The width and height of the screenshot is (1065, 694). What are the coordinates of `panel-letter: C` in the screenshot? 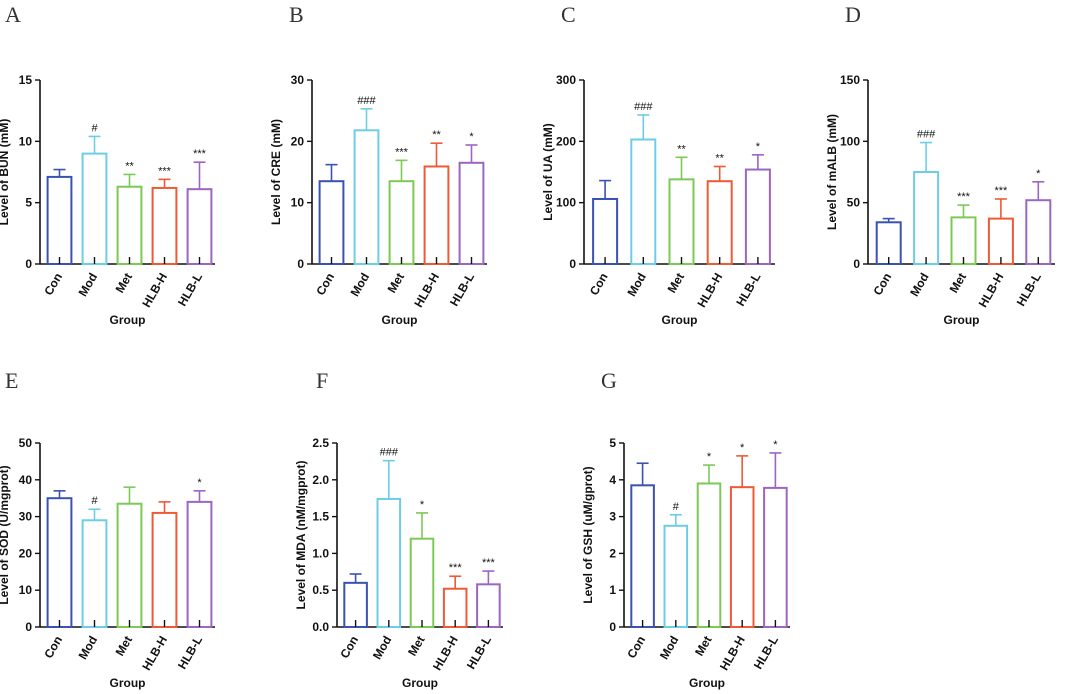 It's located at (568, 14).